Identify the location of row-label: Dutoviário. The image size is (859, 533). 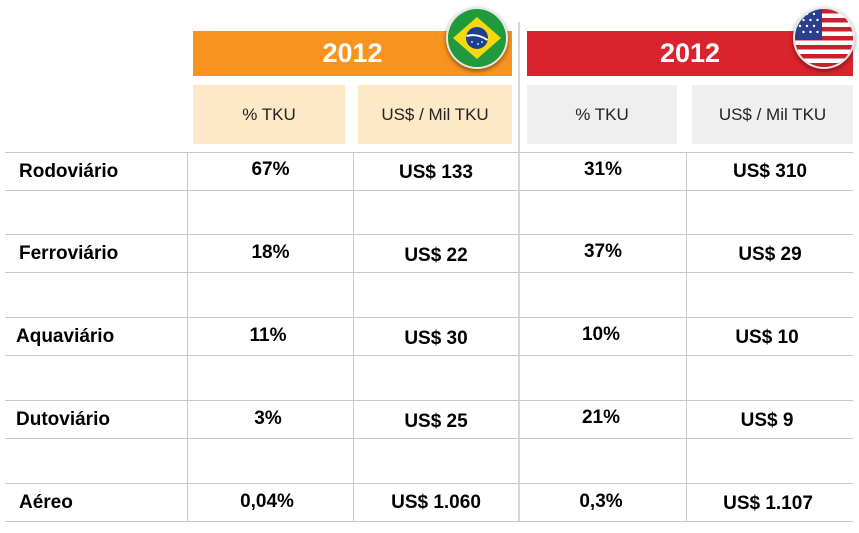
(63, 419).